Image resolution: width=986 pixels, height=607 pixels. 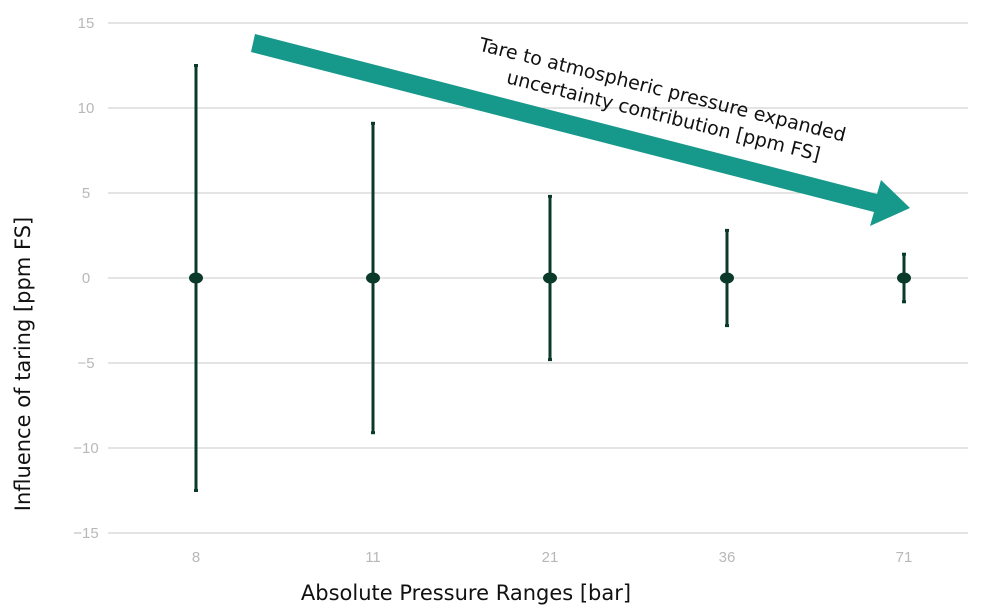 I want to click on x-tick-label: 71, so click(x=904, y=557).